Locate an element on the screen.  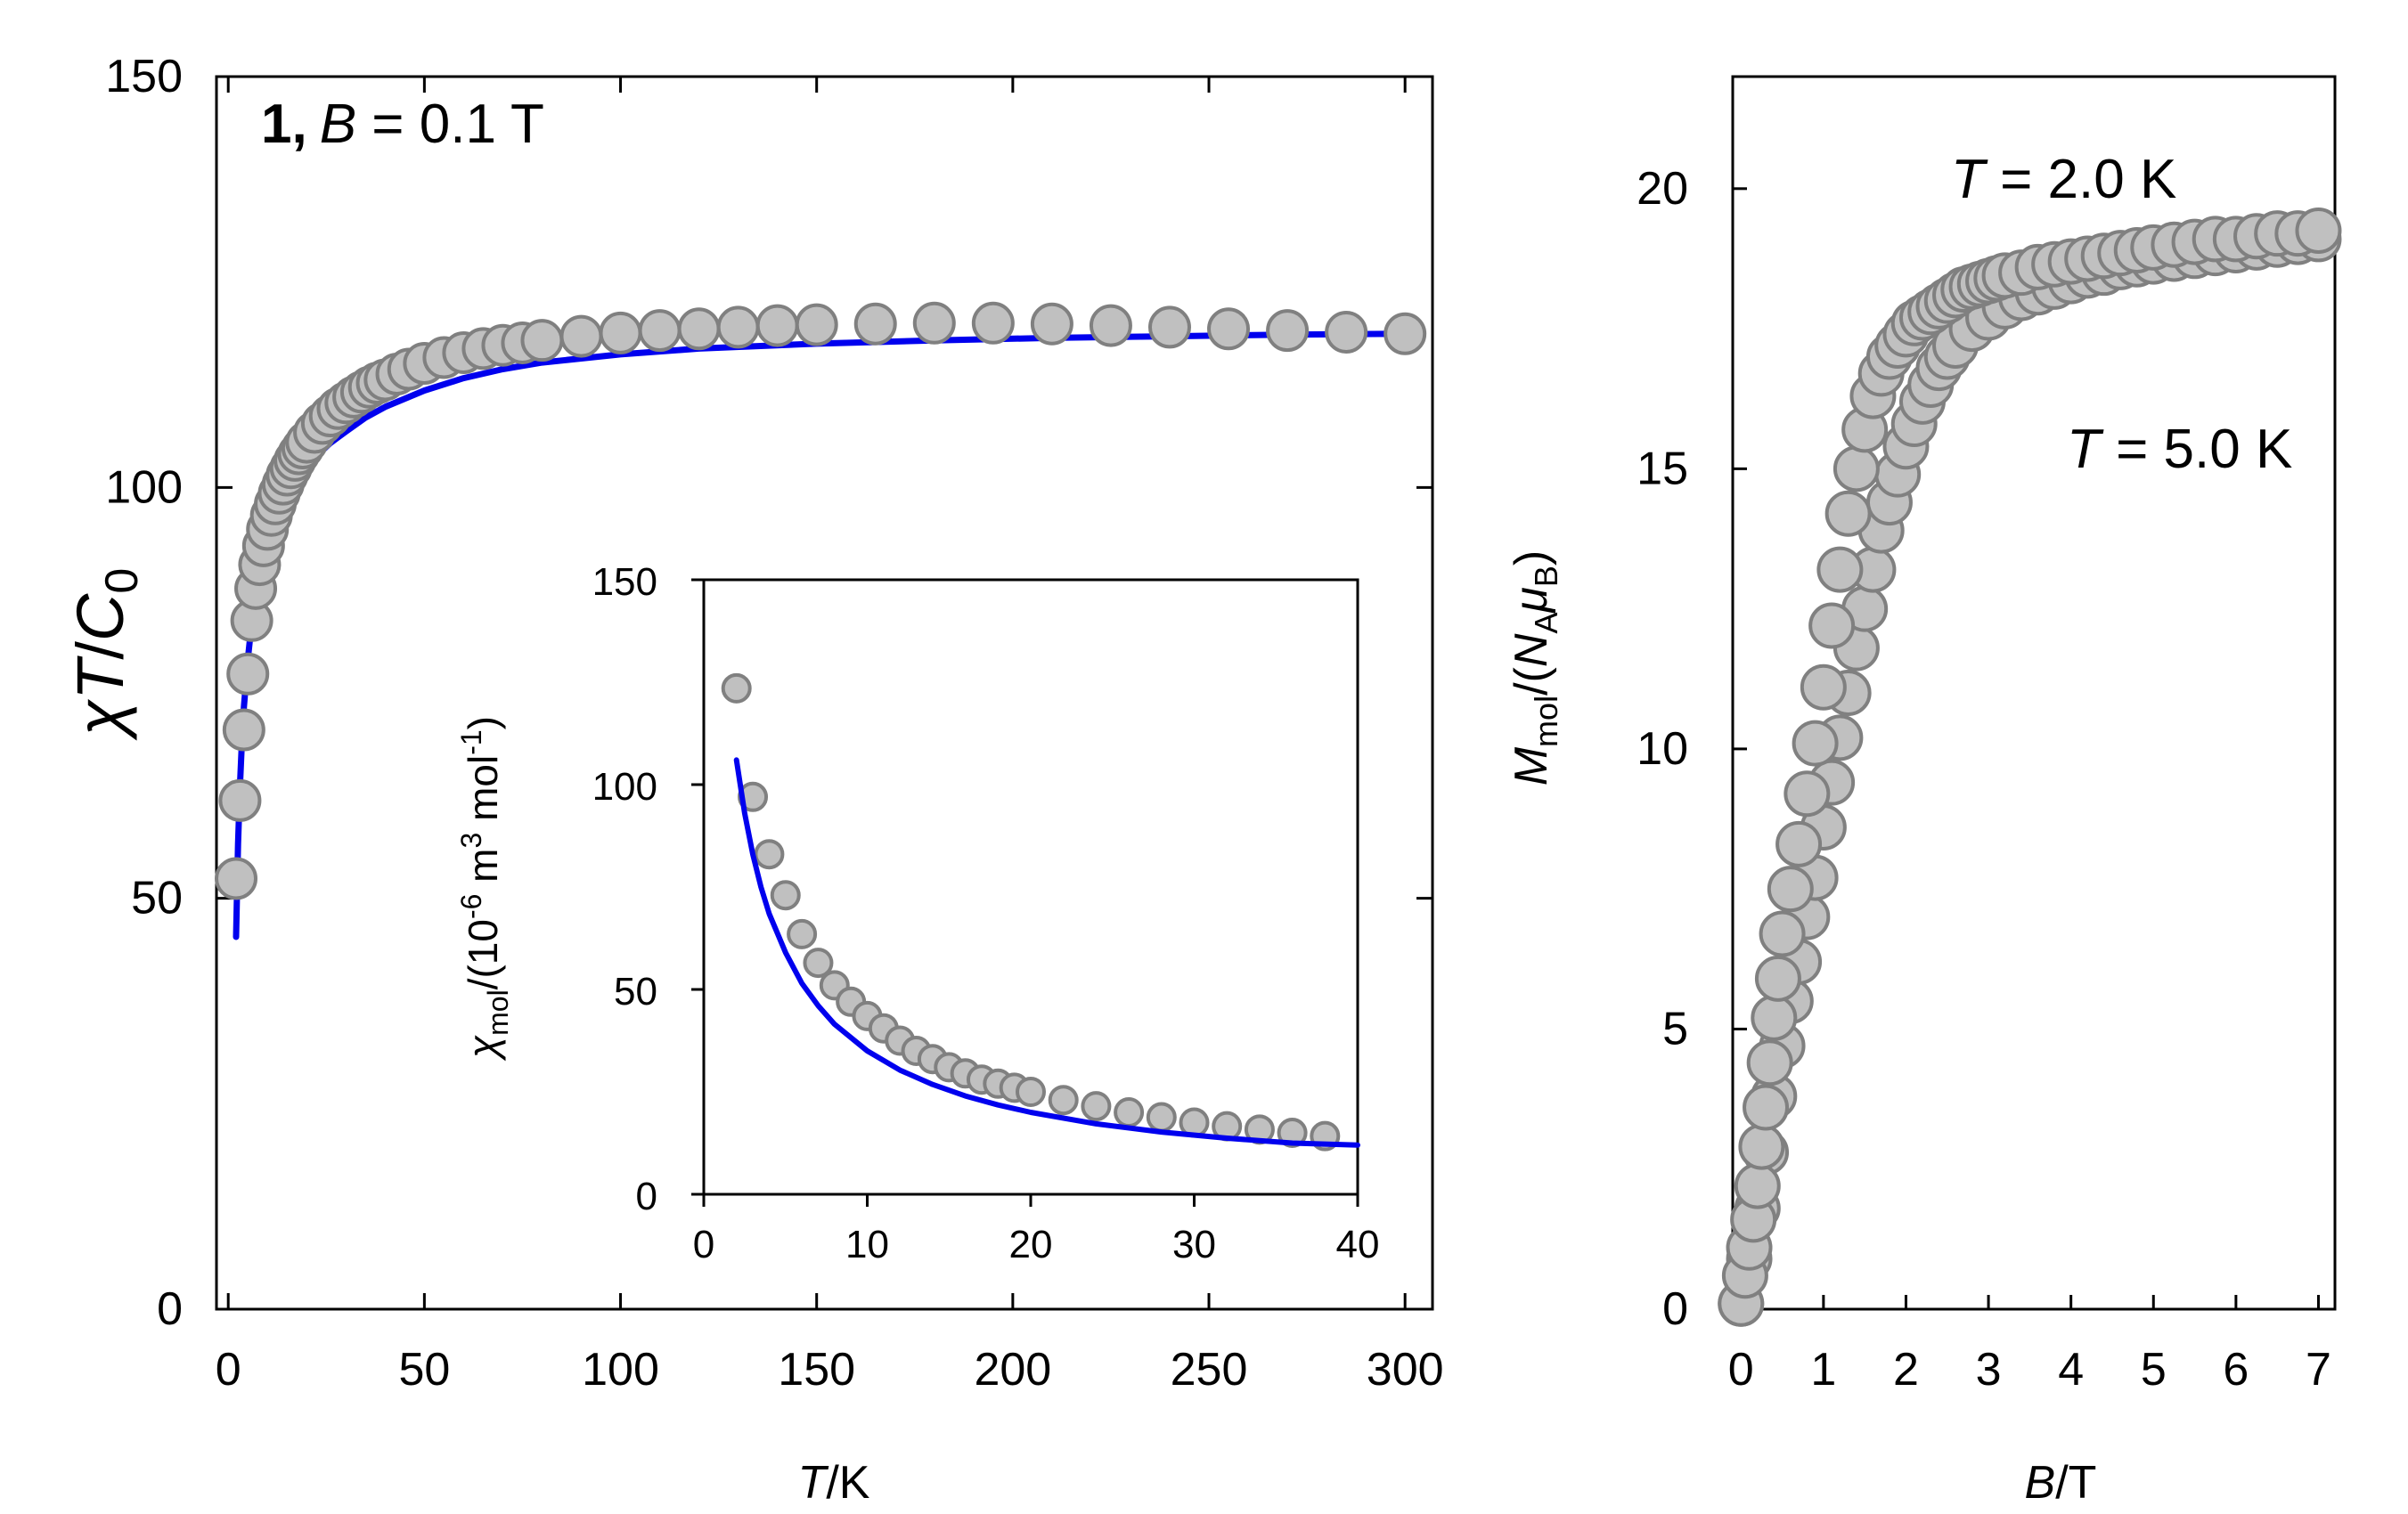
mag-xtick-label: 1 is located at coordinates (1823, 1370).